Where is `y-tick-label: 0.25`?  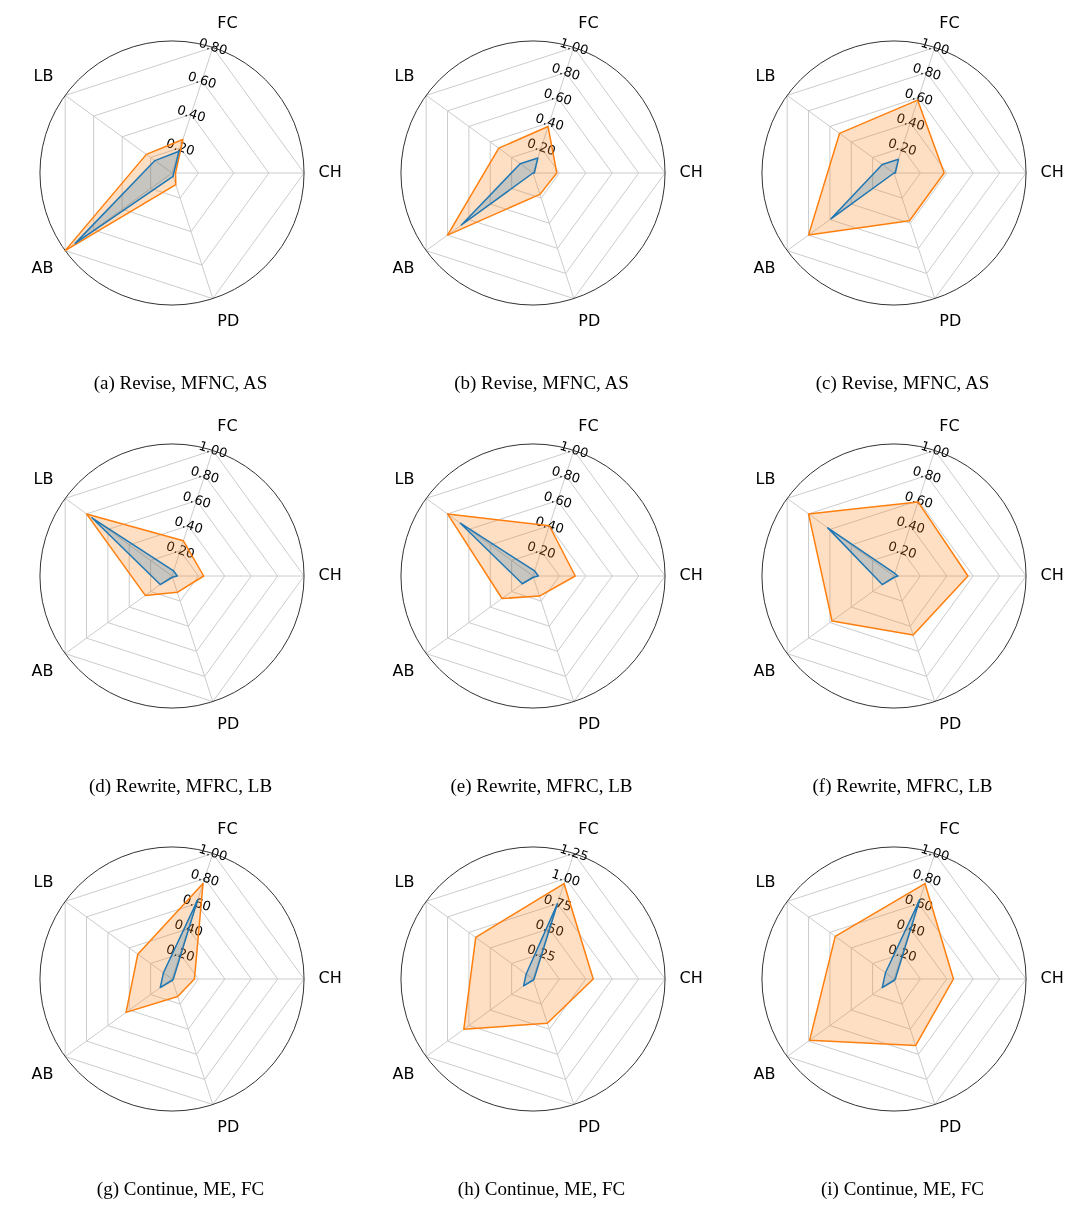
y-tick-label: 0.25 is located at coordinates (541, 953).